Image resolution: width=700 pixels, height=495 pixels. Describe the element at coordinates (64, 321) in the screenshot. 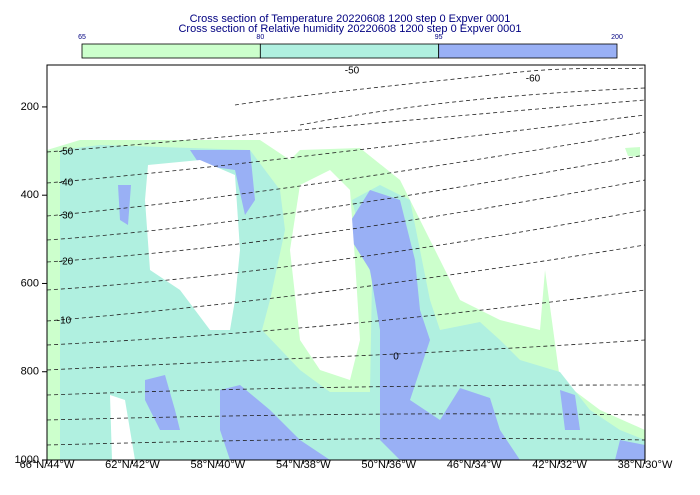

I see `contour-label: -10` at that location.